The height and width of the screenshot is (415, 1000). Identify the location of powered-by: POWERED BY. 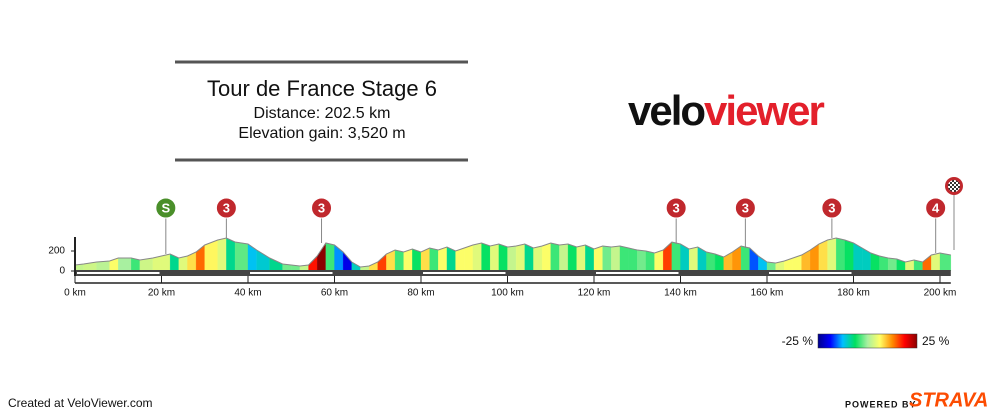
(881, 404).